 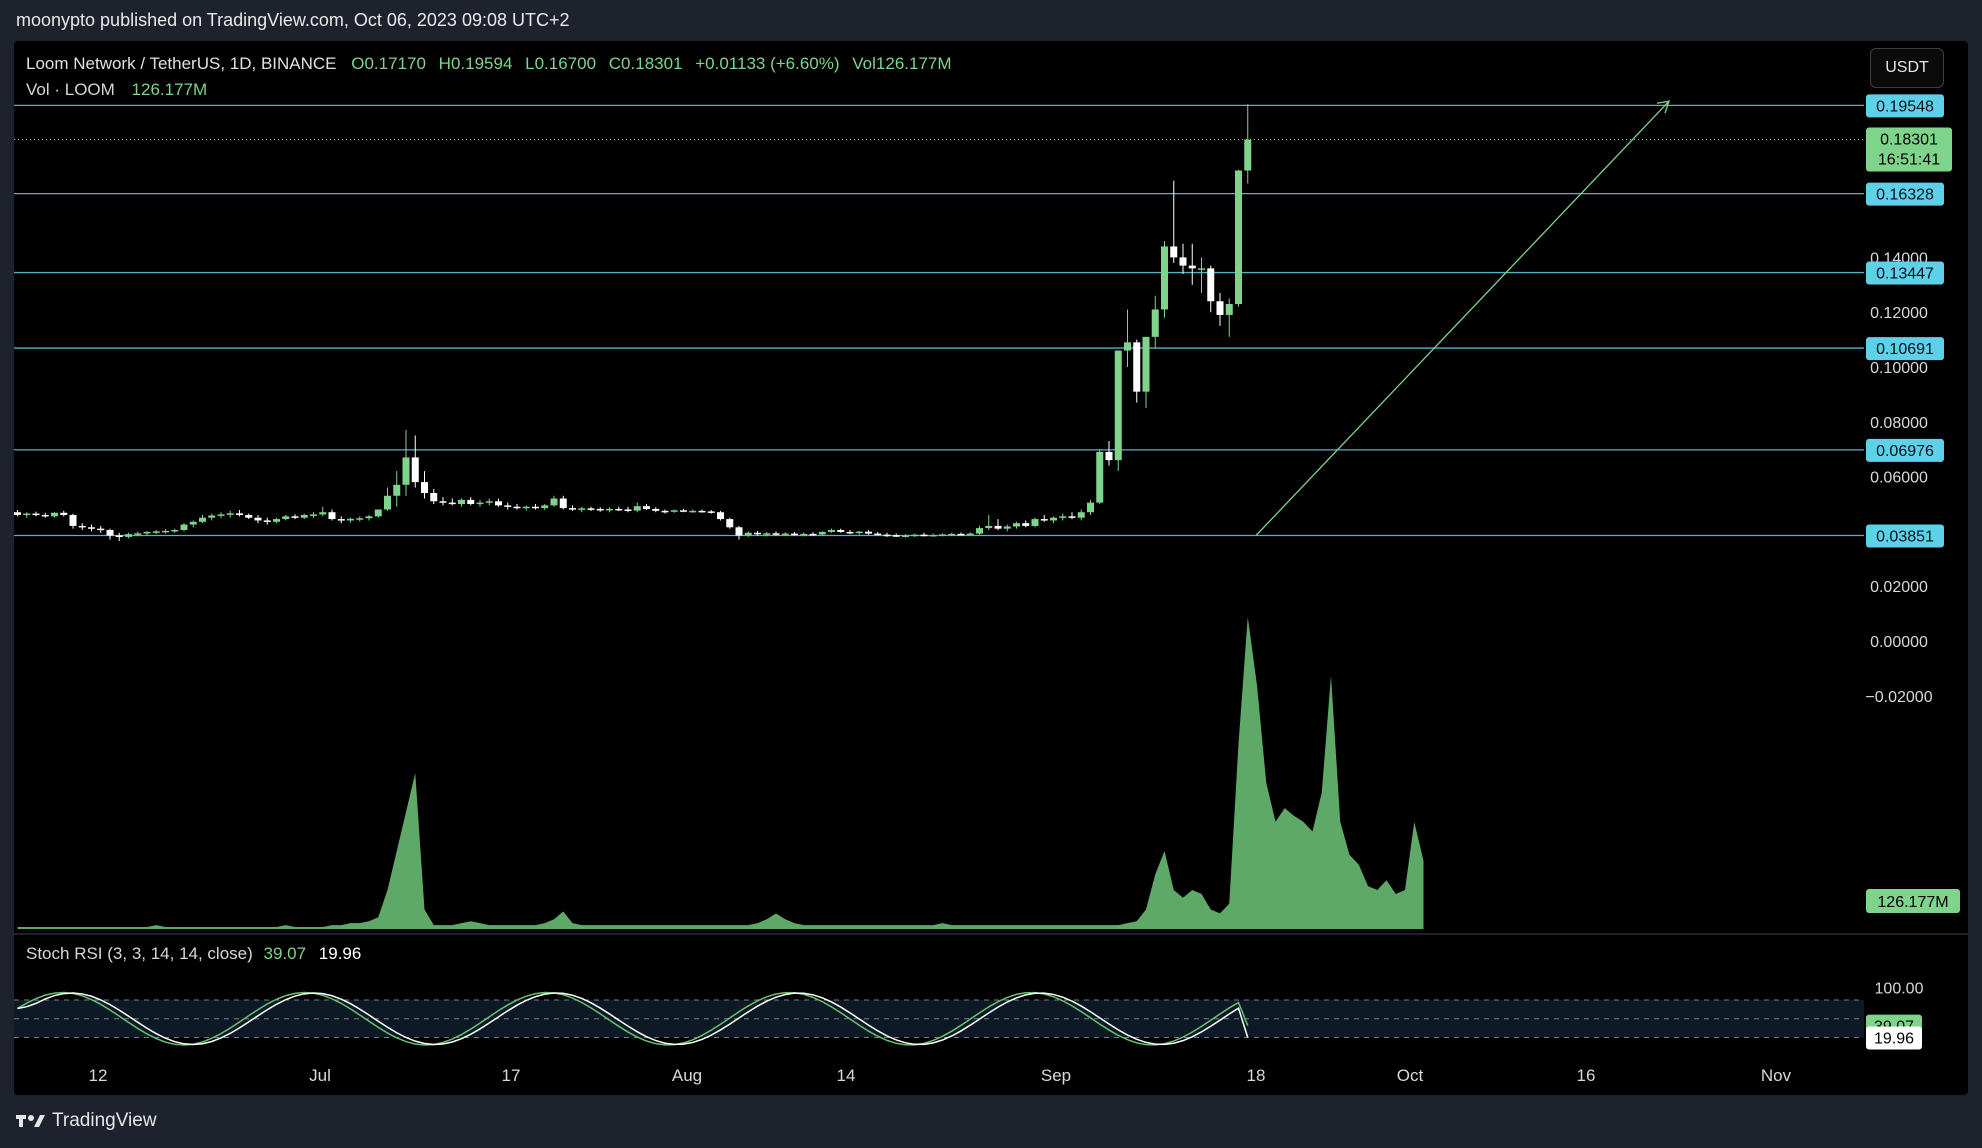 I want to click on currency-button: USDT, so click(x=1907, y=68).